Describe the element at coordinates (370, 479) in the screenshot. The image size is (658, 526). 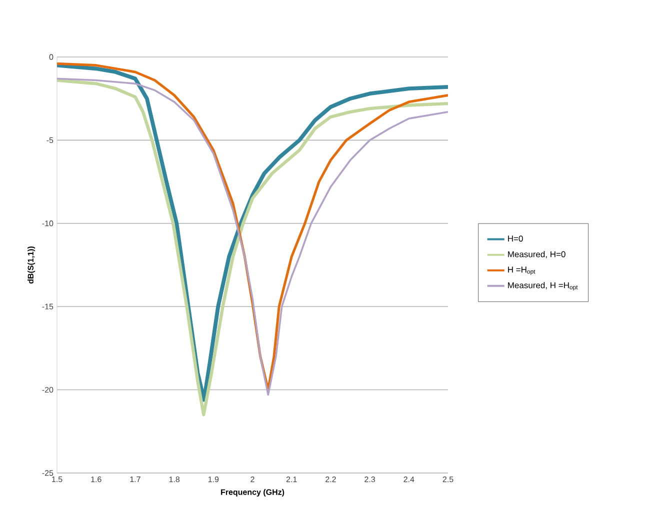
I see `x-tick-label: 2.3` at that location.